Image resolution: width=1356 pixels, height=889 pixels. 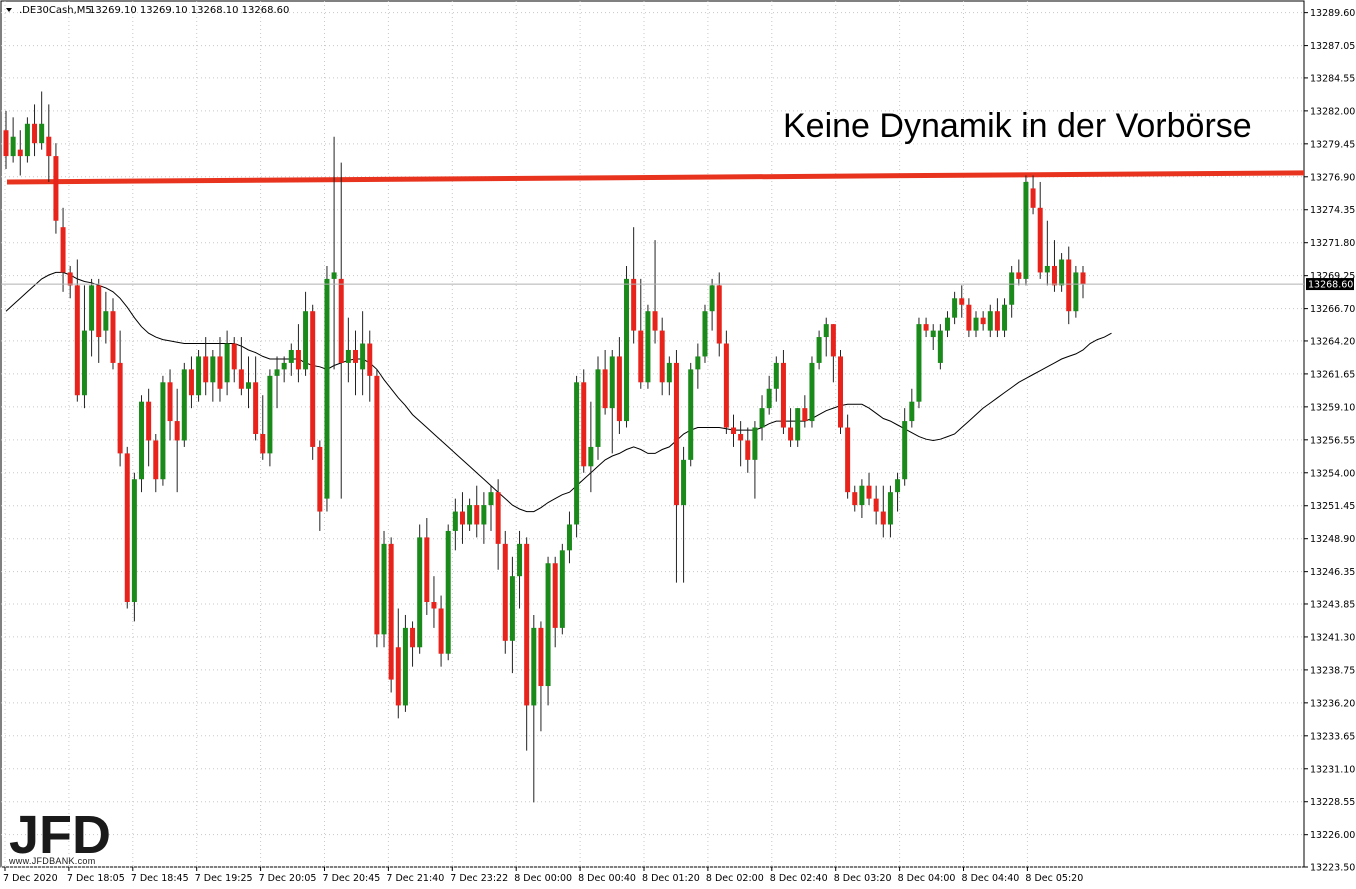 What do you see at coordinates (927, 878) in the screenshot?
I see `x-tick-label: 8 Dec 04:00` at bounding box center [927, 878].